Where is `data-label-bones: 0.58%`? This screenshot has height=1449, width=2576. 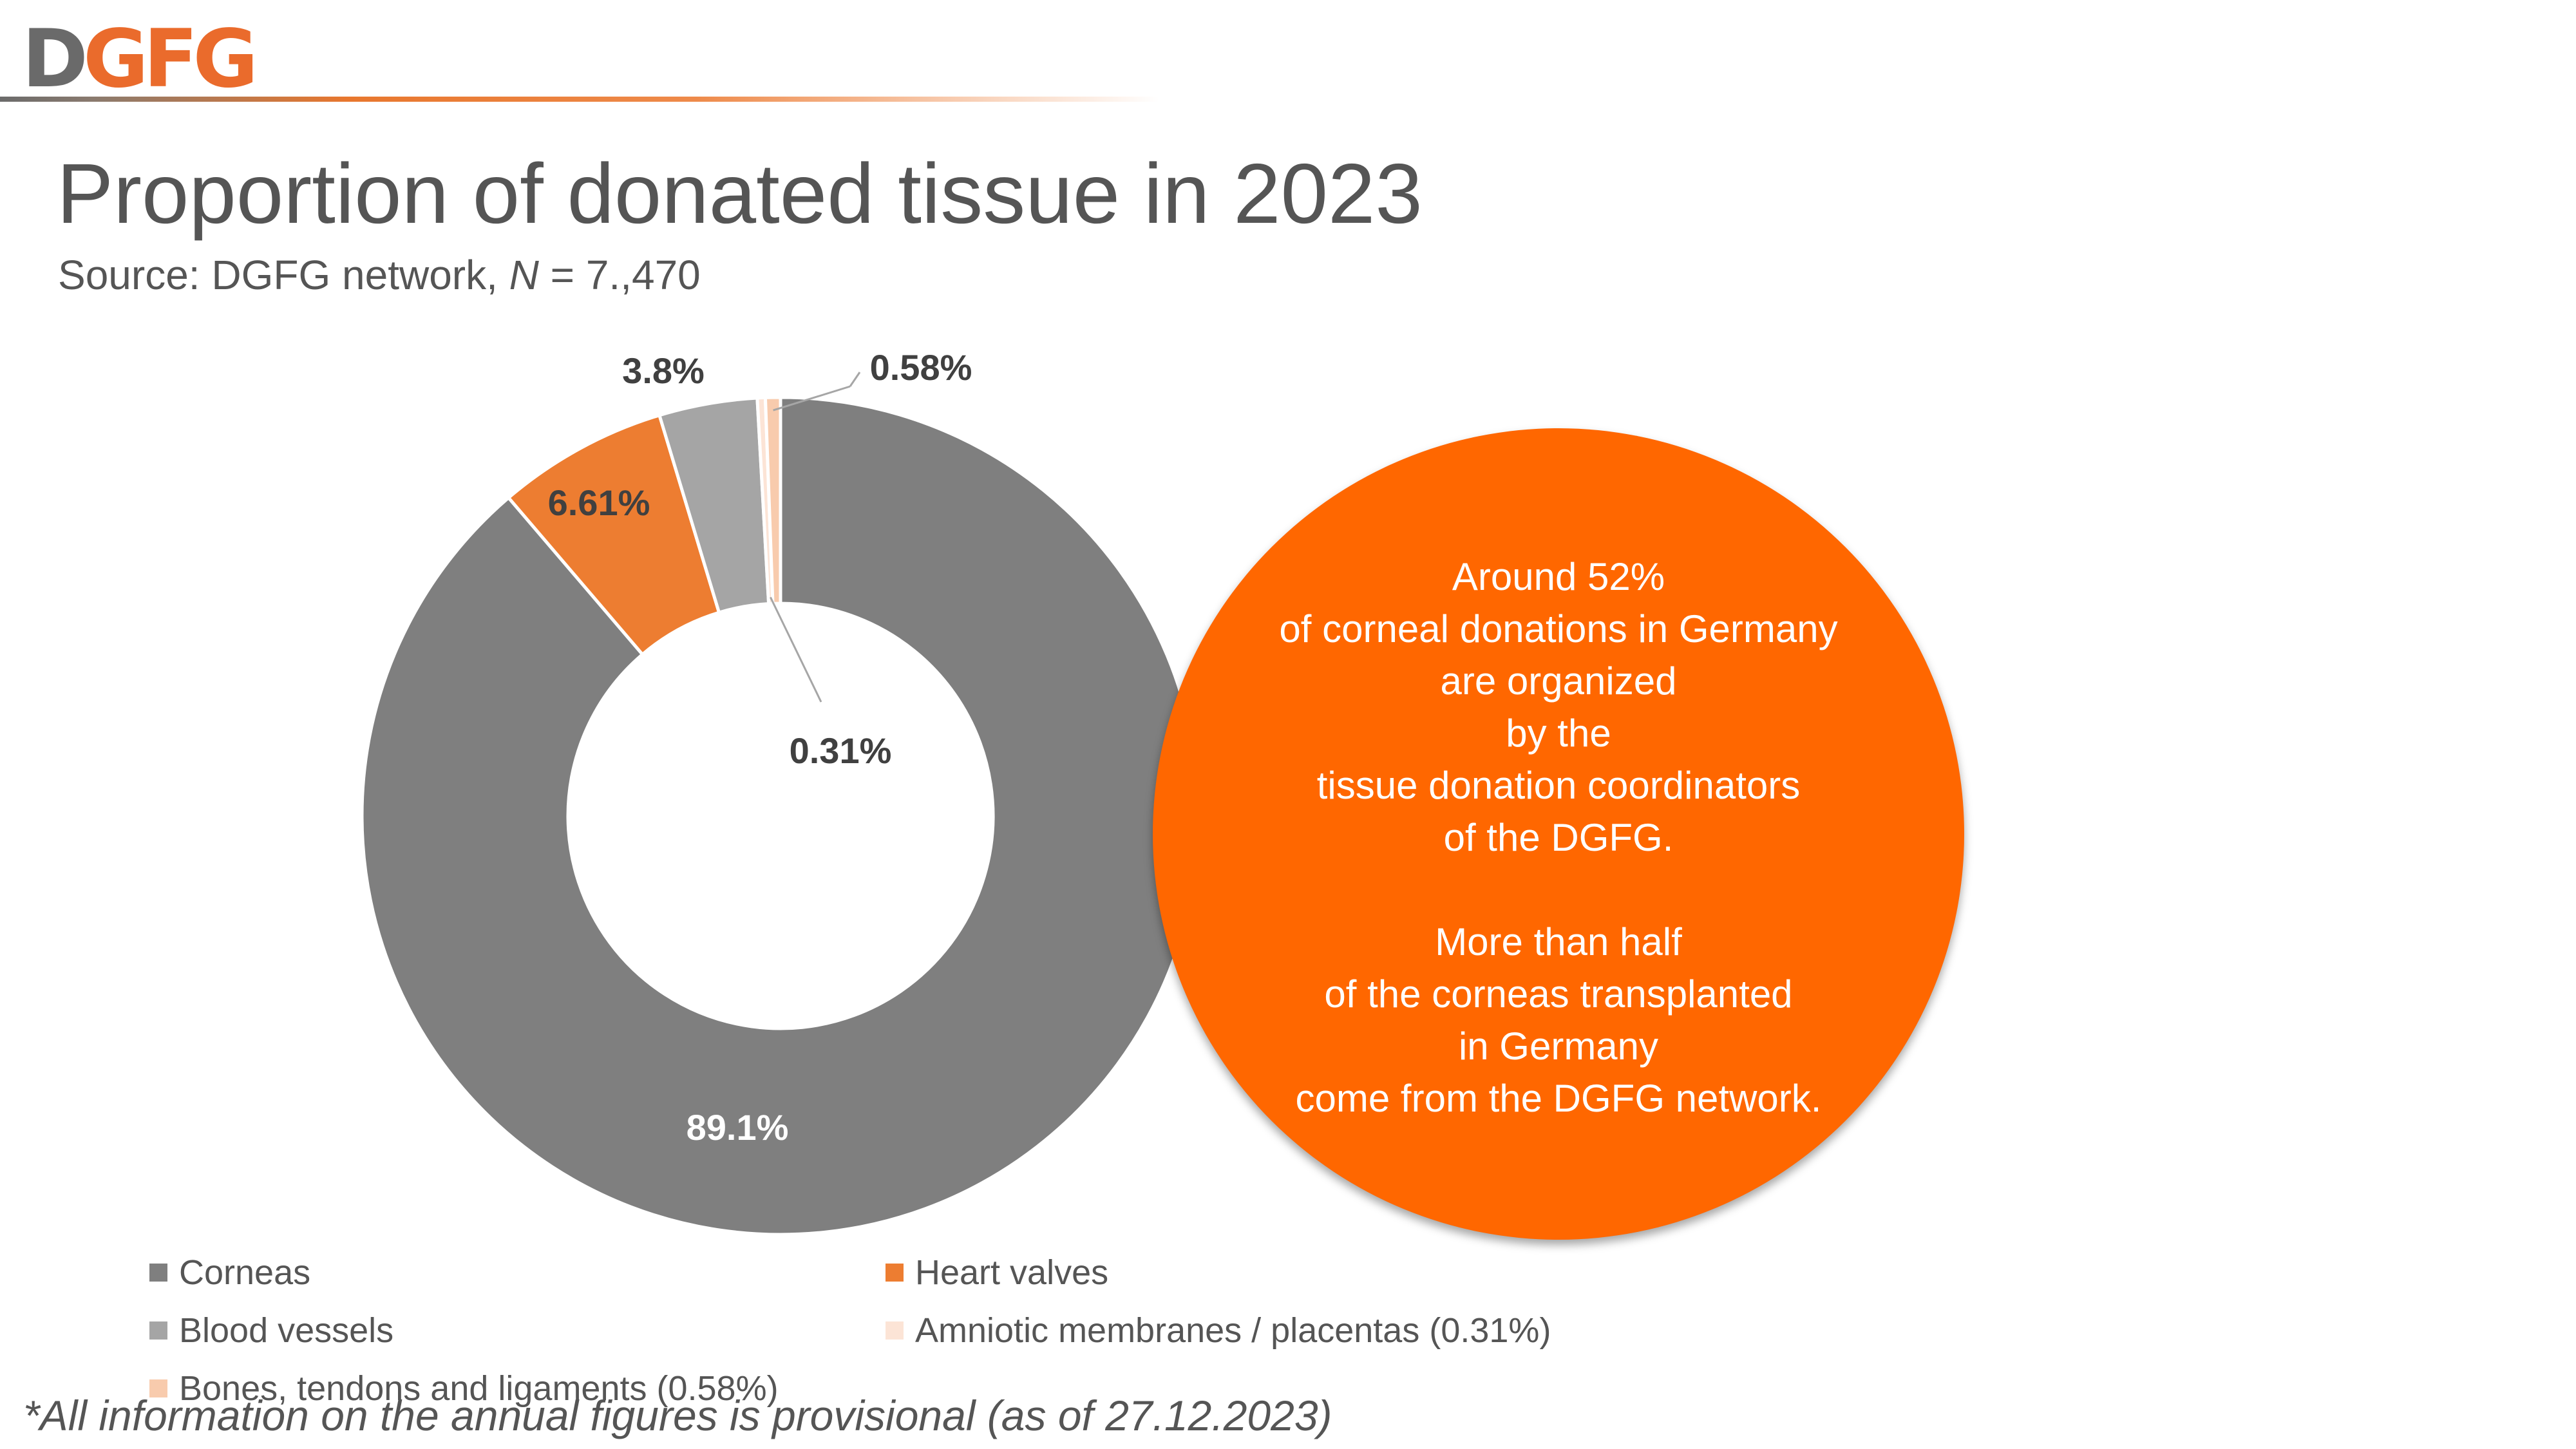 data-label-bones: 0.58% is located at coordinates (921, 367).